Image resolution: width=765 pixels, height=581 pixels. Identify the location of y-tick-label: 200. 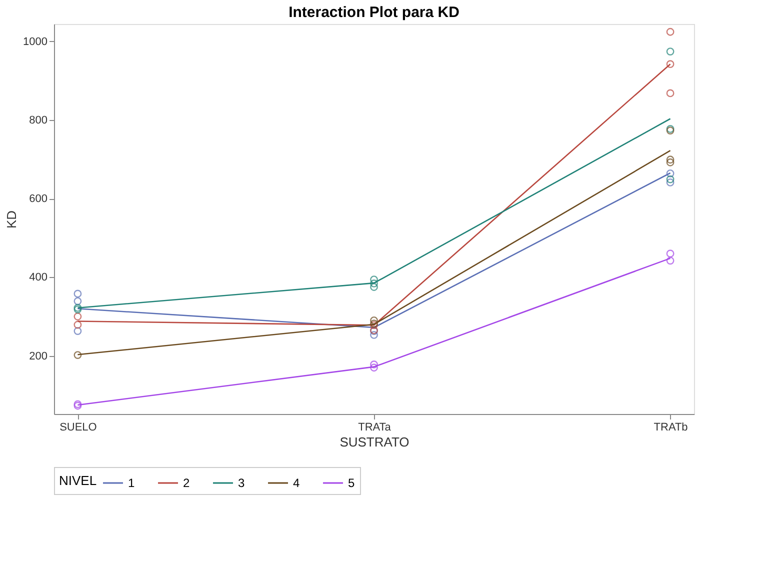
(38, 356).